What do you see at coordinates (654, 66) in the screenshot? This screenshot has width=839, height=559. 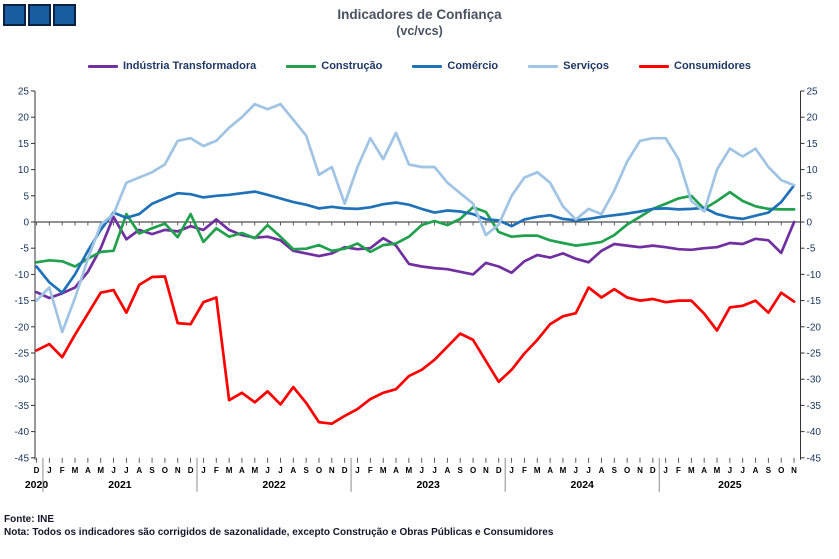 I see `legend-line-swatch-red` at bounding box center [654, 66].